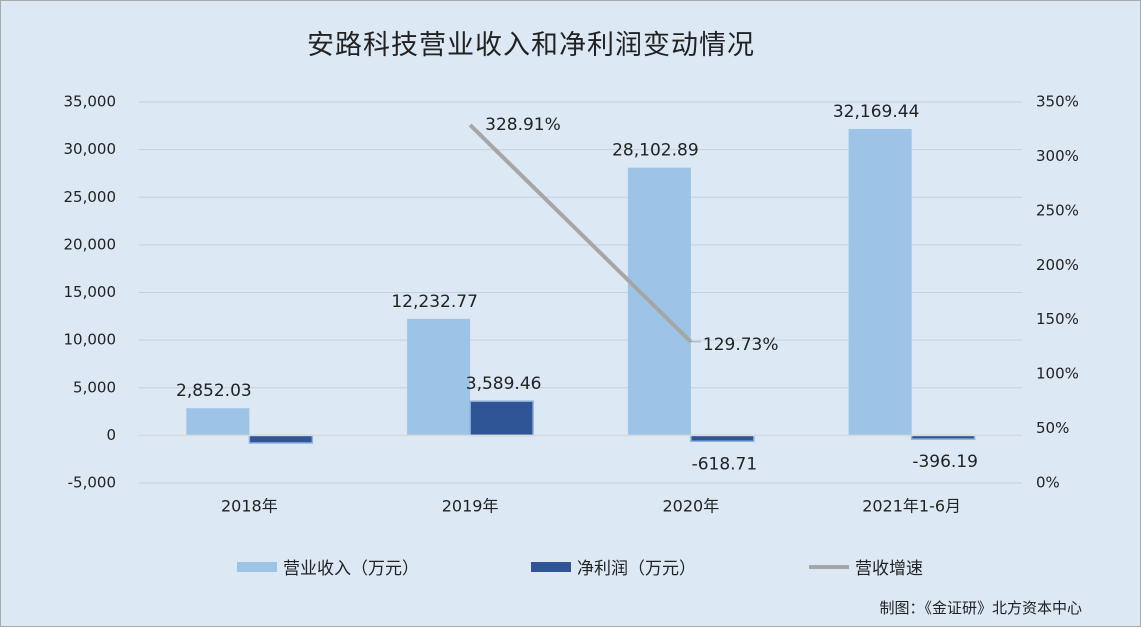 This screenshot has width=1141, height=628. Describe the element at coordinates (90, 340) in the screenshot. I see `y-left-tick-label: 10,000` at that location.